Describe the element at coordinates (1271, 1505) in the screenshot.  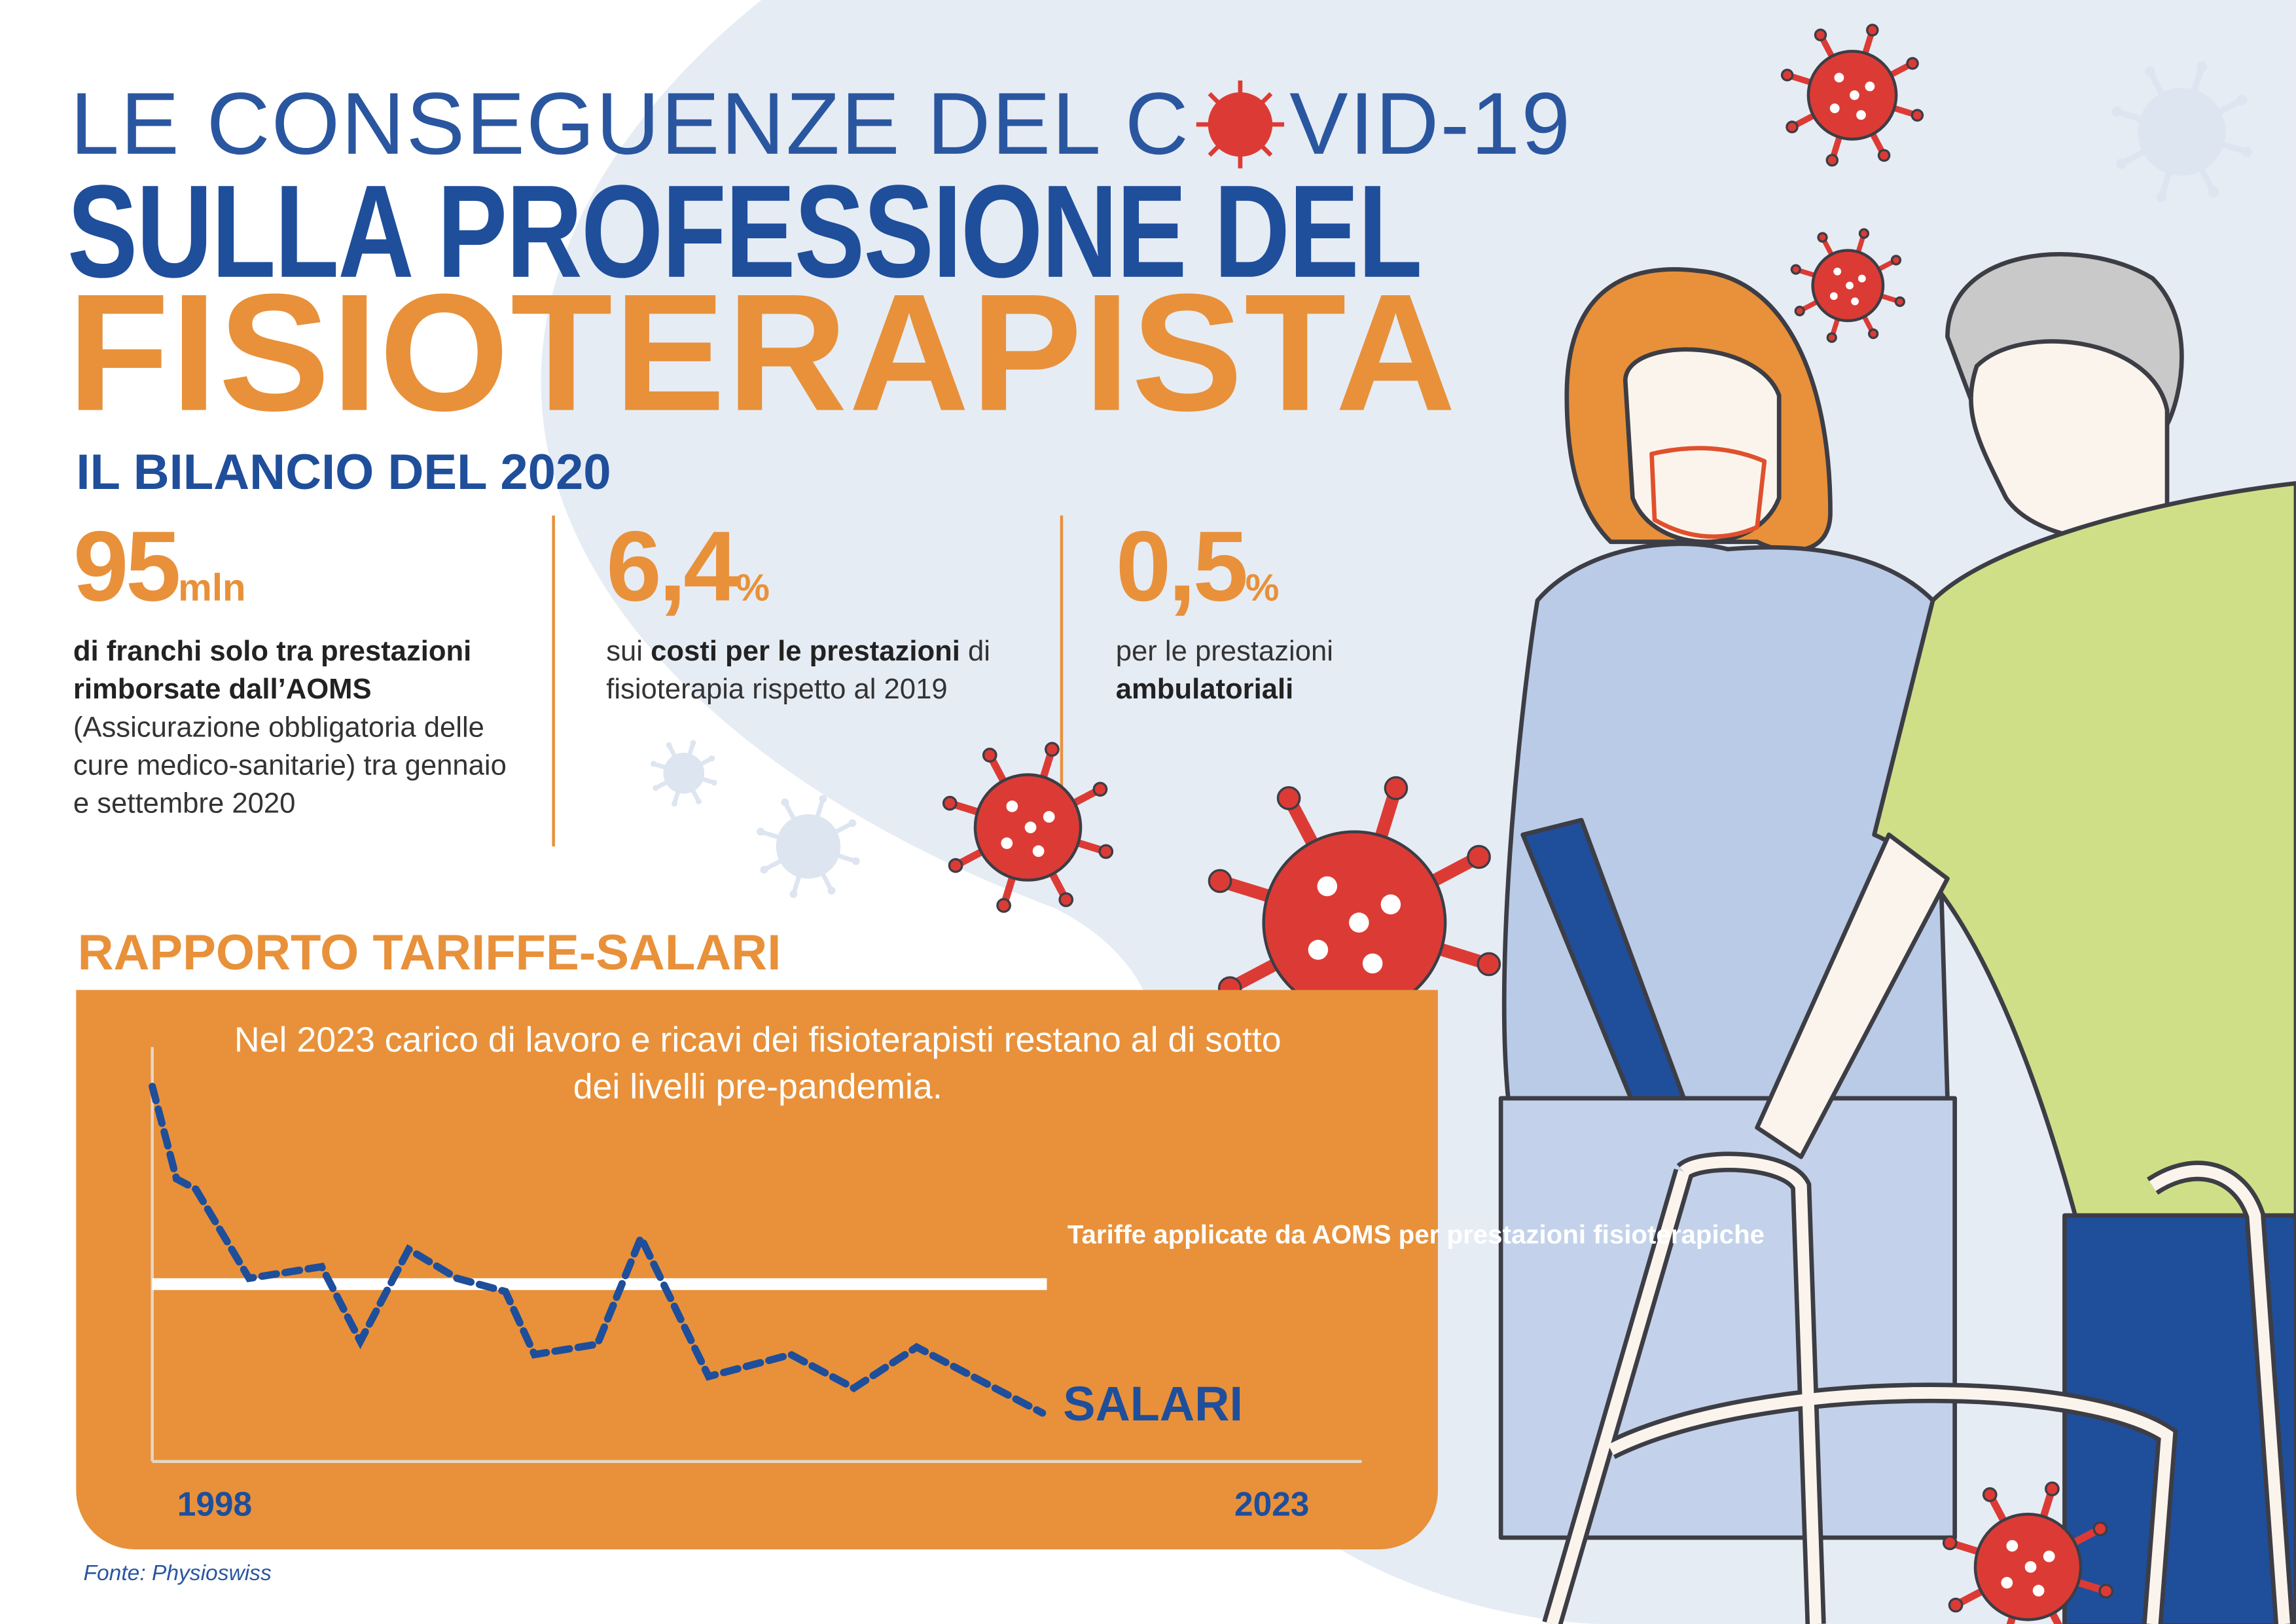
I see `x-tick-2023: 2023` at that location.